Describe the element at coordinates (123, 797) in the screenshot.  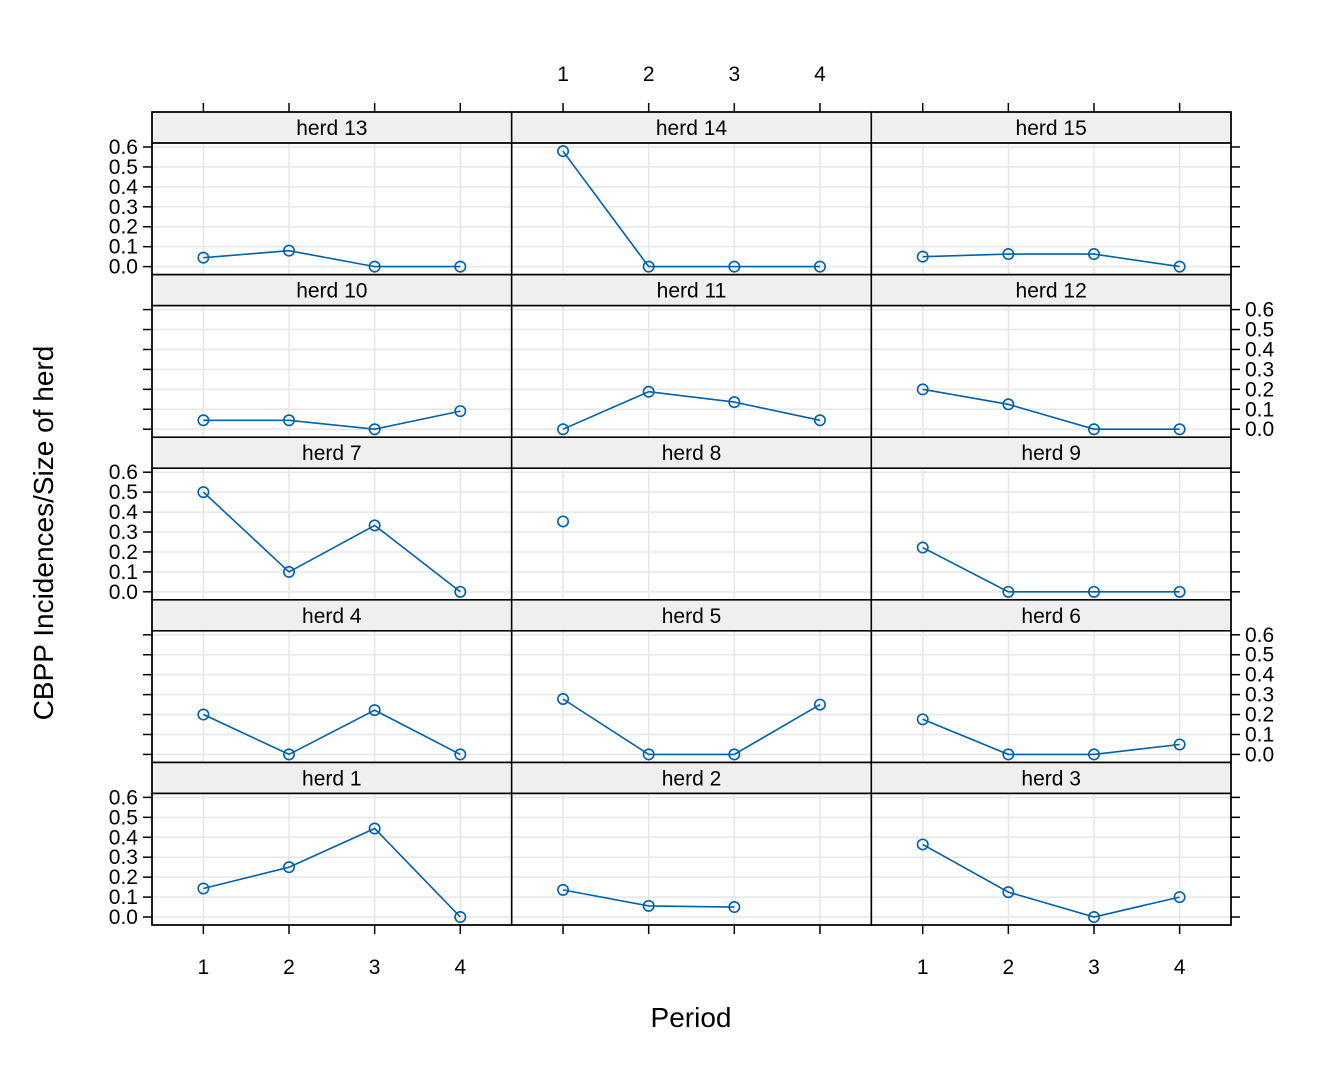
I see `y-tick-label-left-r5-6: 0.6` at that location.